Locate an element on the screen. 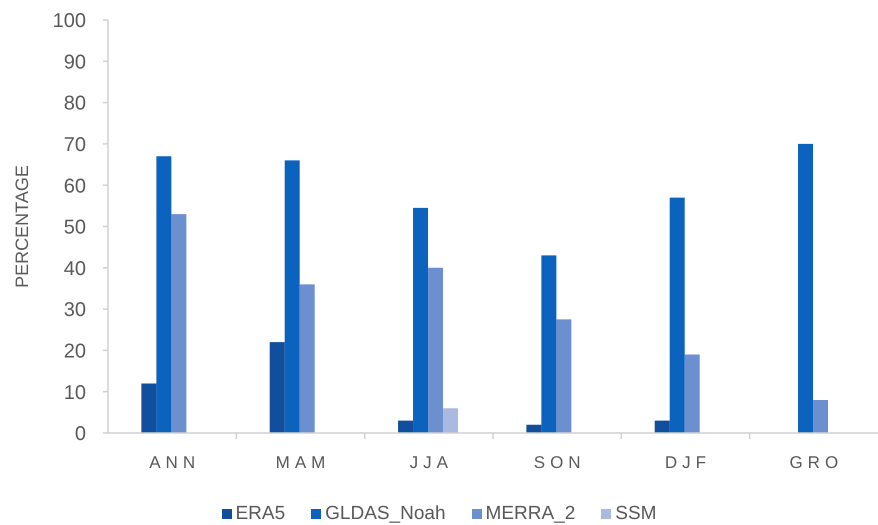  y-tick-label: 80 is located at coordinates (75, 103).